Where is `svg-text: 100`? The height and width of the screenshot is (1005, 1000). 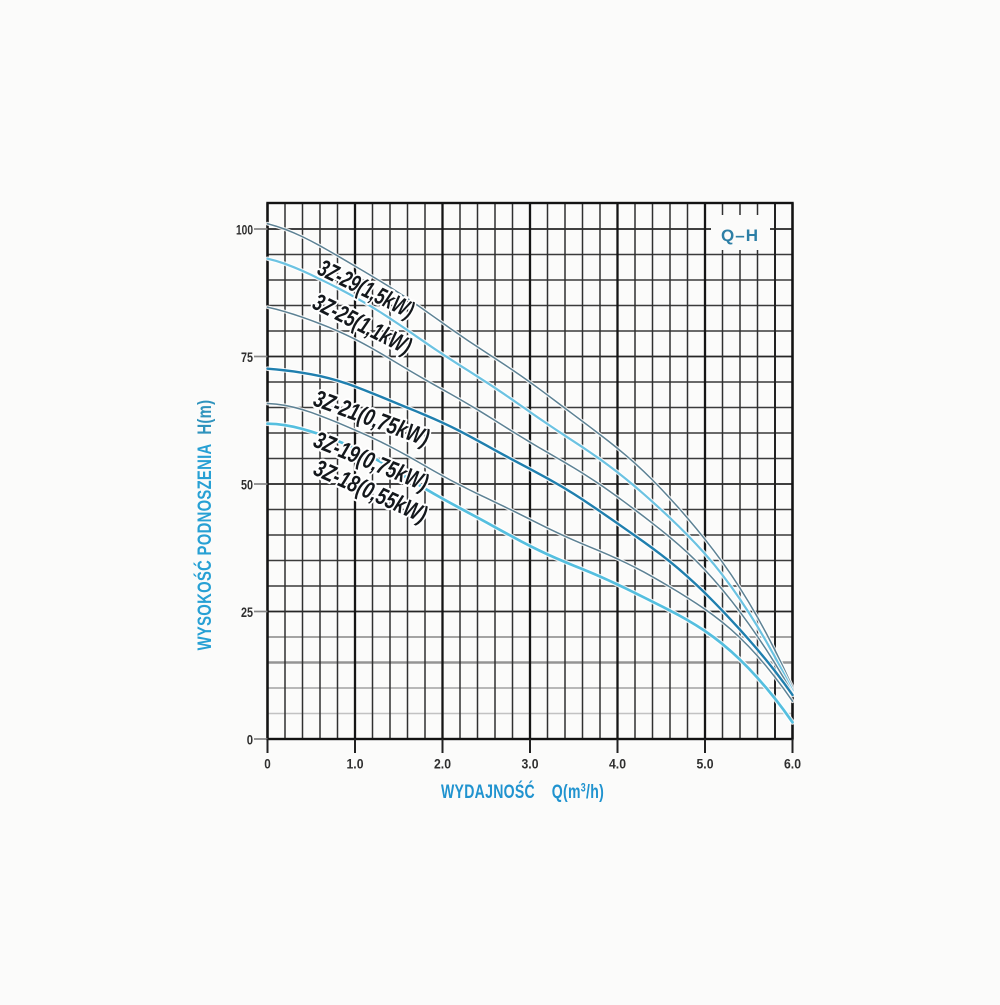
svg-text: 100 is located at coordinates (244, 229).